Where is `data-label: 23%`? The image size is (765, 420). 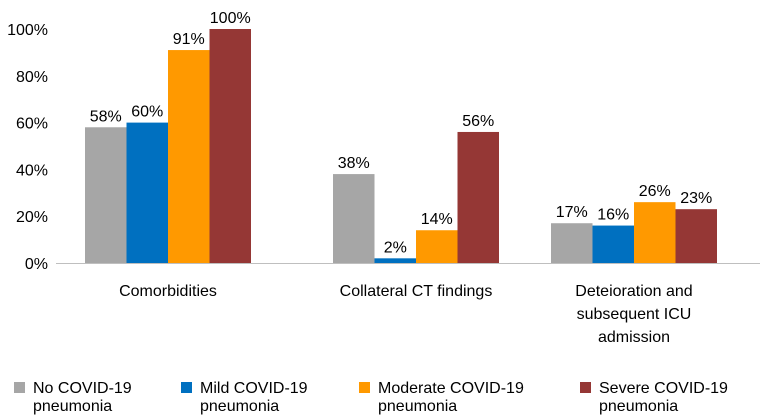 data-label: 23% is located at coordinates (696, 198).